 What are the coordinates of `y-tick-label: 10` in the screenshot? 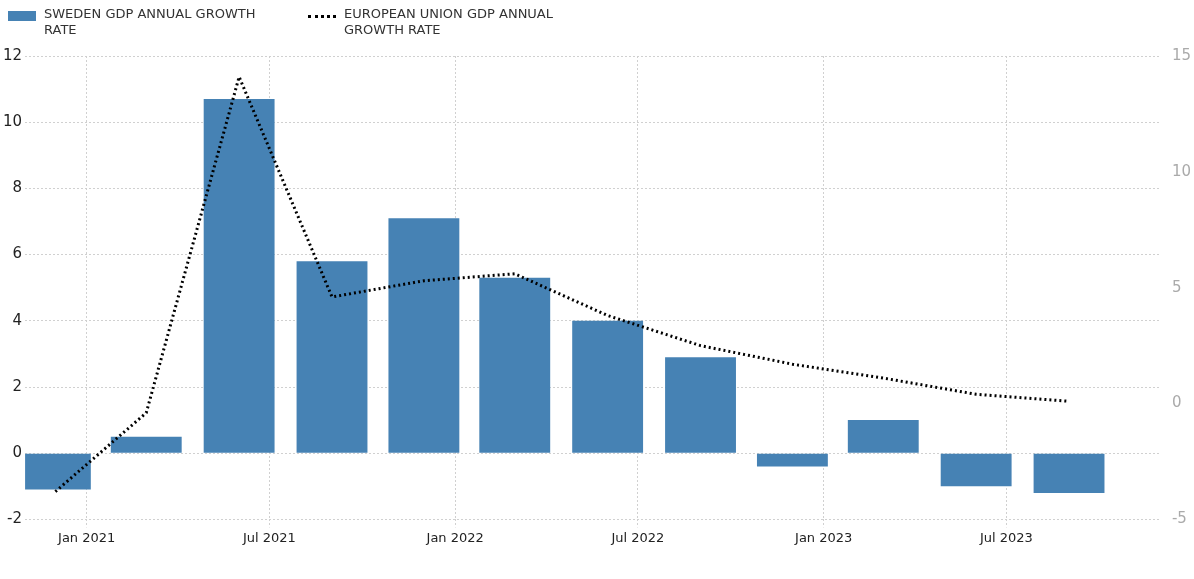 It's located at (12, 121).